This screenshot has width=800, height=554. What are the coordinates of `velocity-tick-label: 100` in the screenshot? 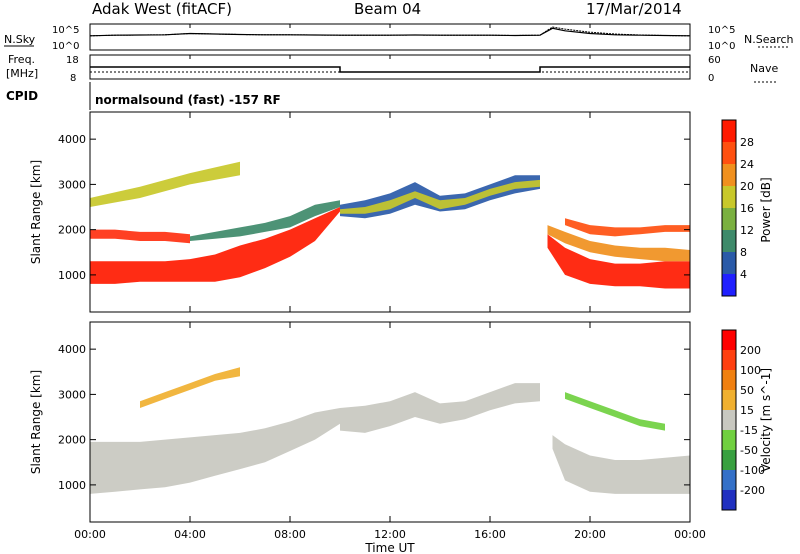 It's located at (750, 370).